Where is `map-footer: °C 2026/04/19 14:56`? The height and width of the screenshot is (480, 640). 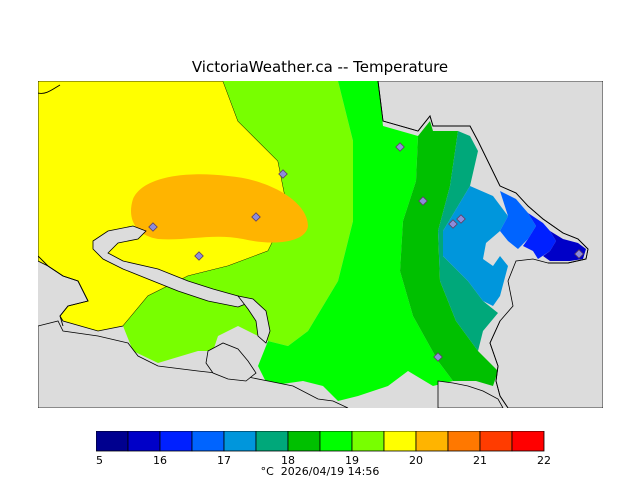 map-footer: °C 2026/04/19 14:56 is located at coordinates (320, 471).